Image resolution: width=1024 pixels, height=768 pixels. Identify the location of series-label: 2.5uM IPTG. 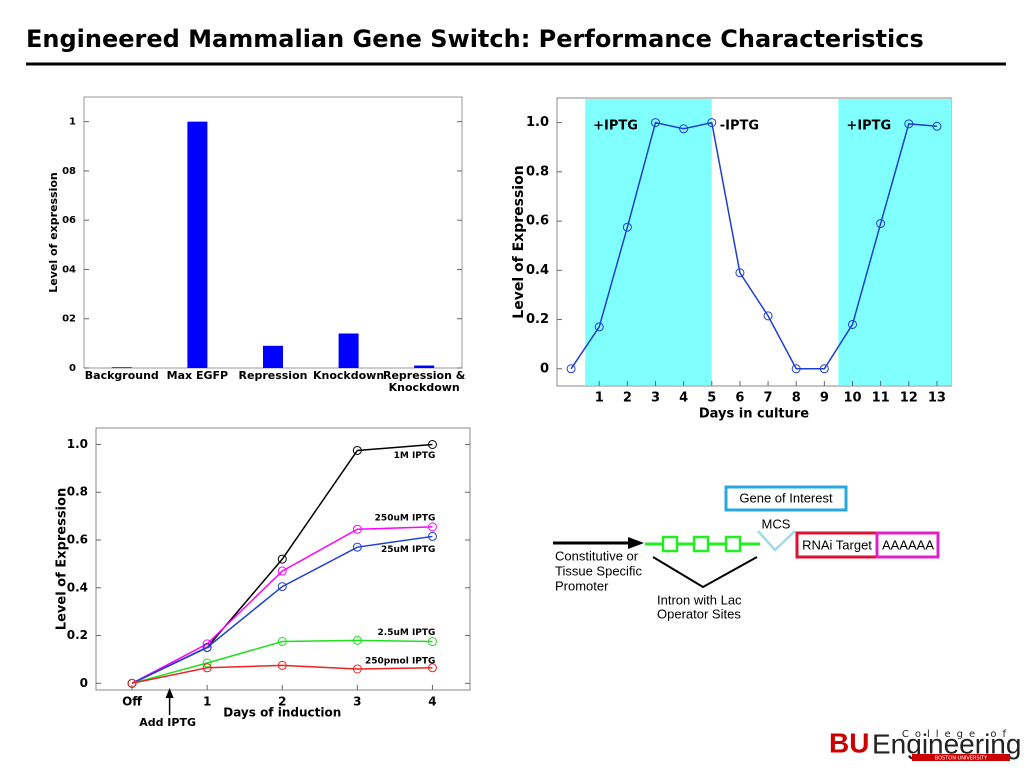
(407, 633).